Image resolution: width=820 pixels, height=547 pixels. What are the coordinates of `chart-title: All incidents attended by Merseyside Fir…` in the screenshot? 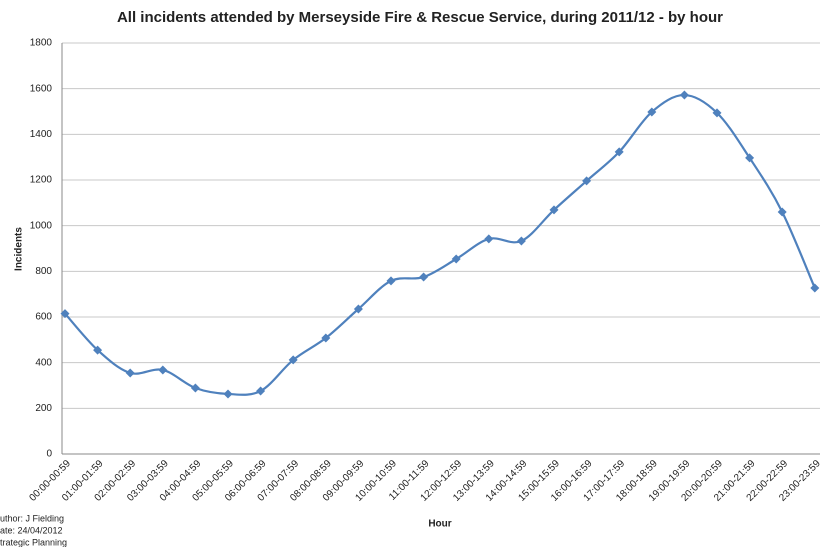 It's located at (420, 17).